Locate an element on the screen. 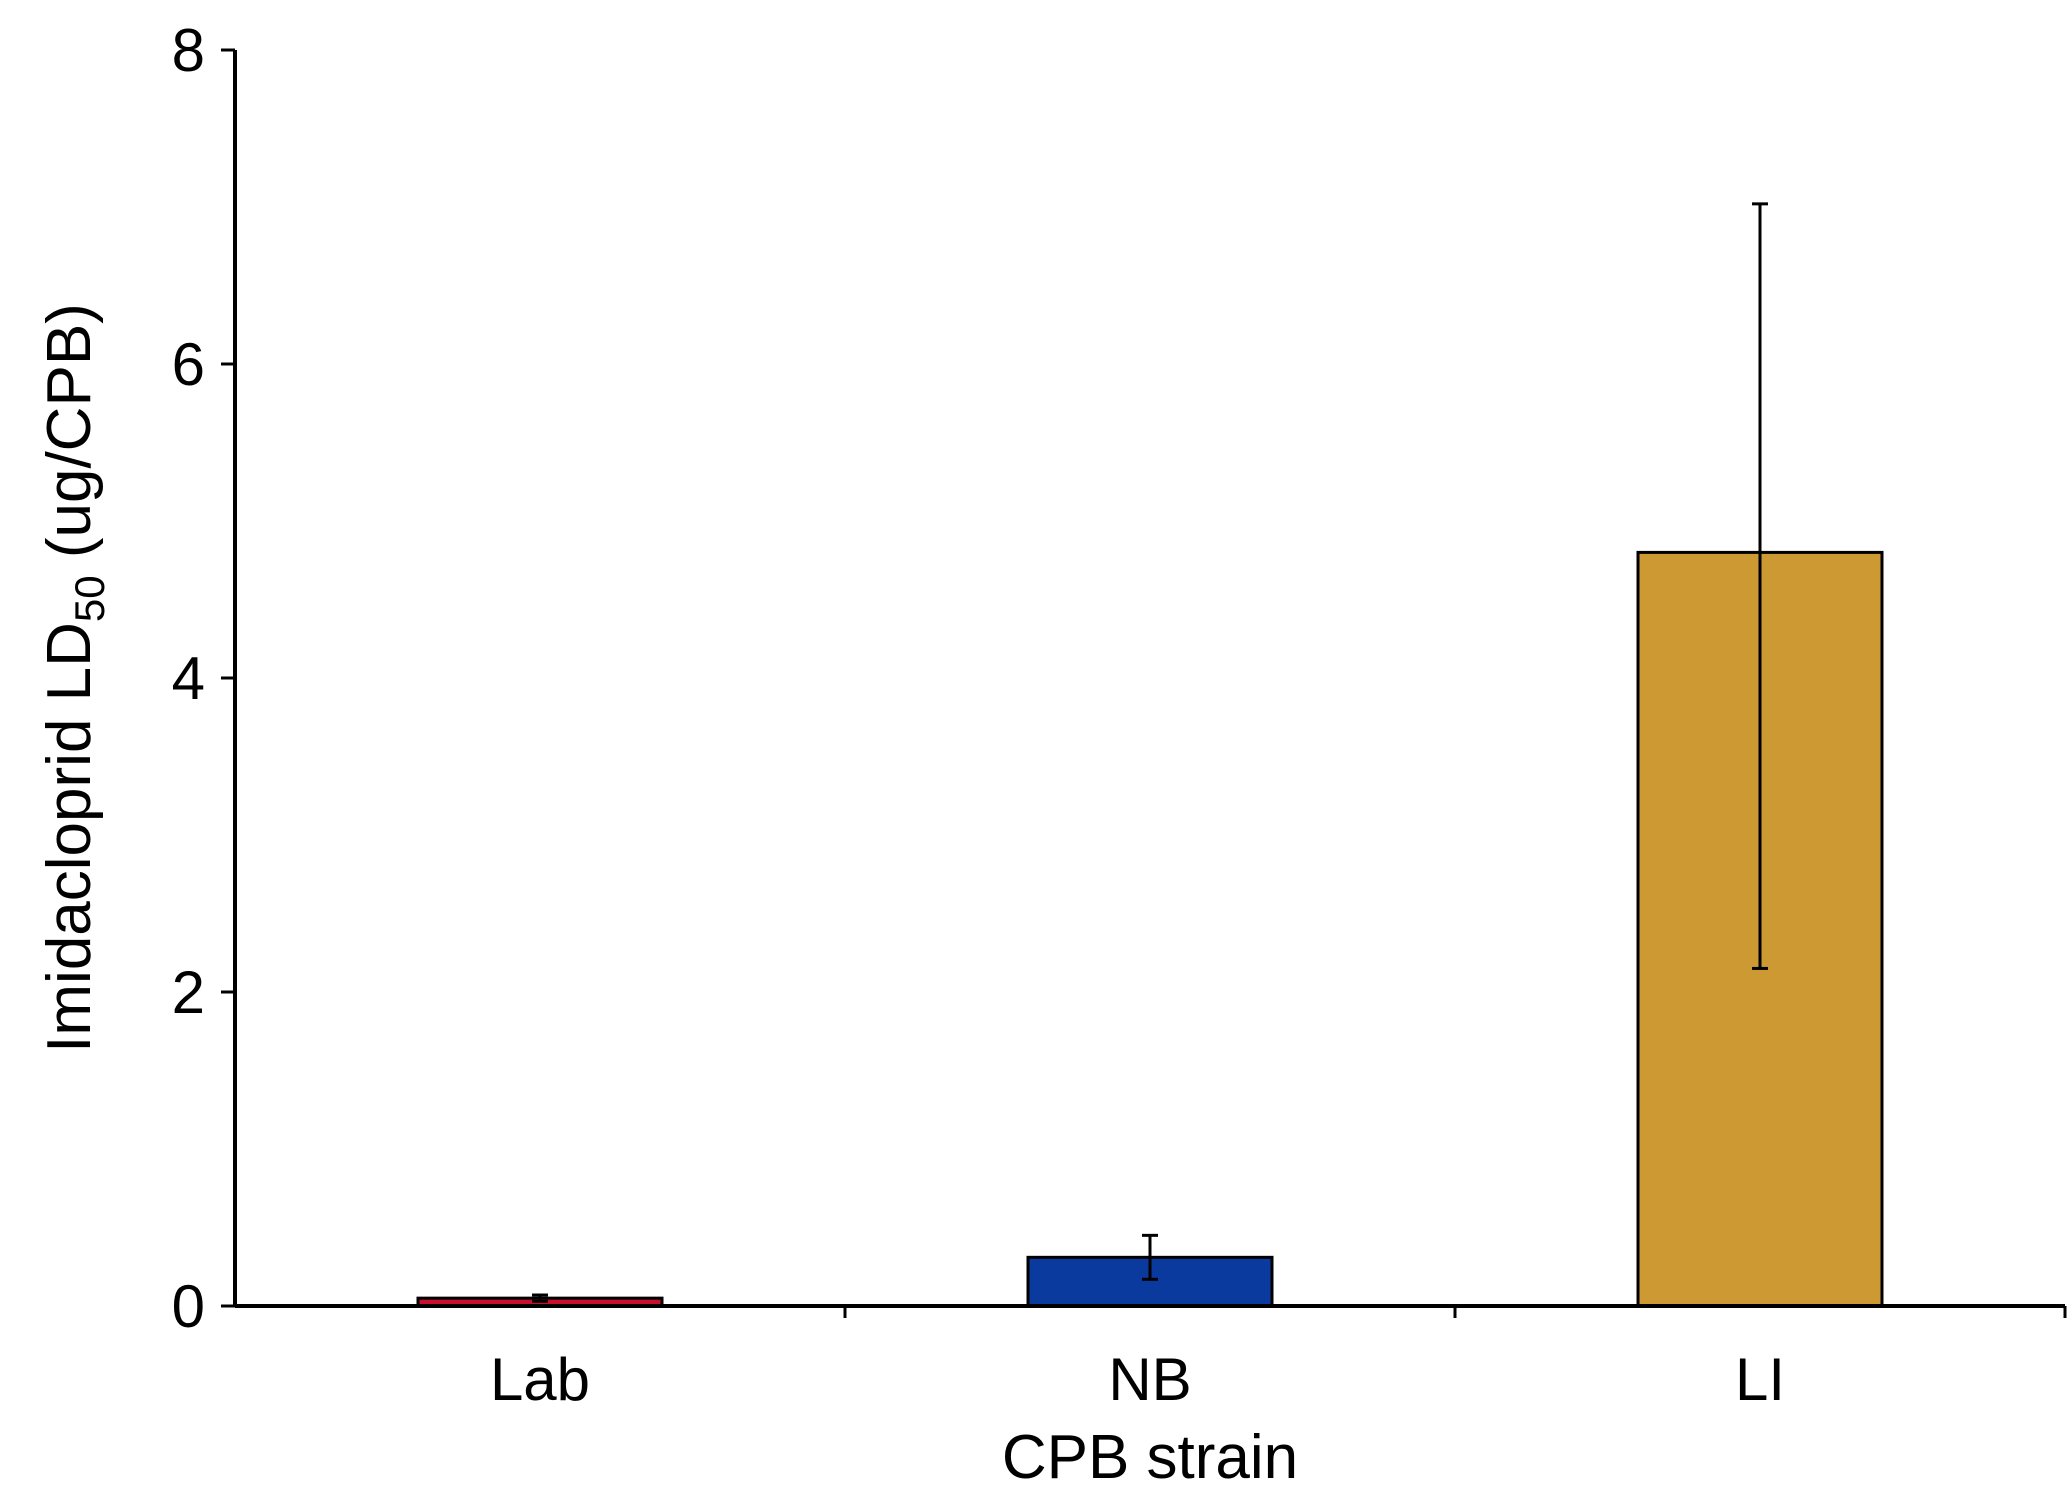 The height and width of the screenshot is (1504, 2072). y-tick-label: 4 is located at coordinates (188, 678).